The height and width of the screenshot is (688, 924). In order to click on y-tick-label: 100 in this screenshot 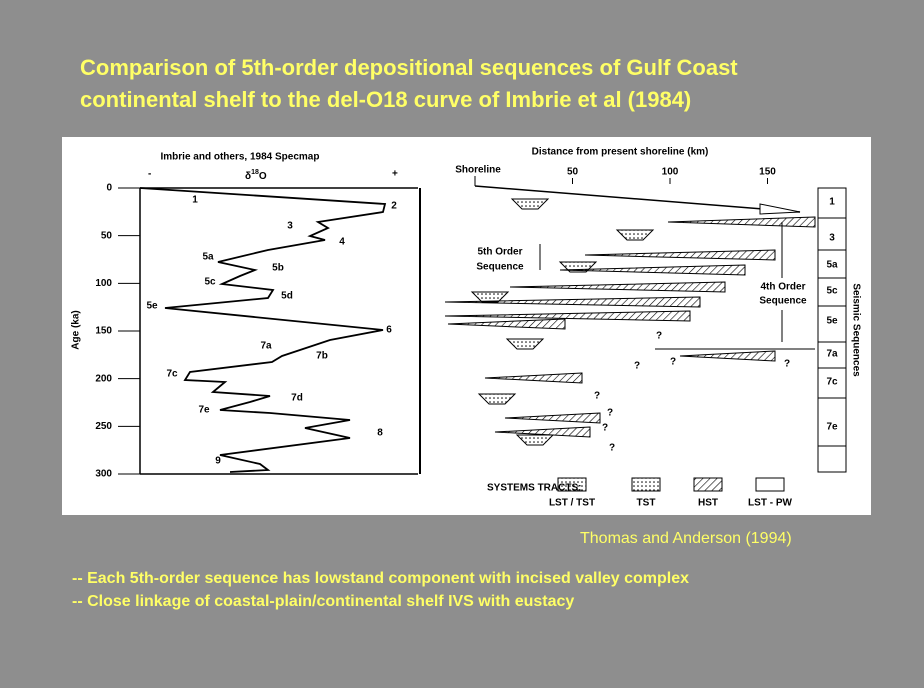, I will do `click(103, 283)`.